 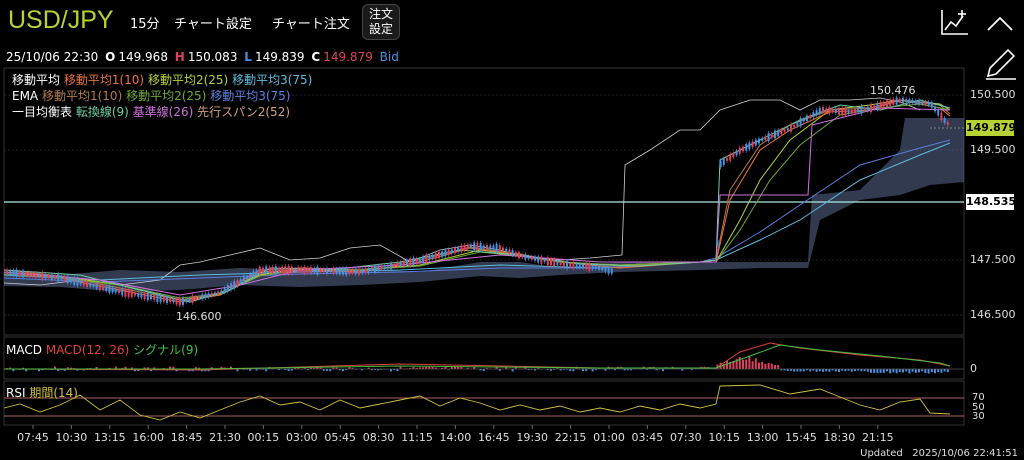 I want to click on legend-ema: EMA 移動平均1(10) 移動平均2(25) 移動平均3(75), so click(x=151, y=96).